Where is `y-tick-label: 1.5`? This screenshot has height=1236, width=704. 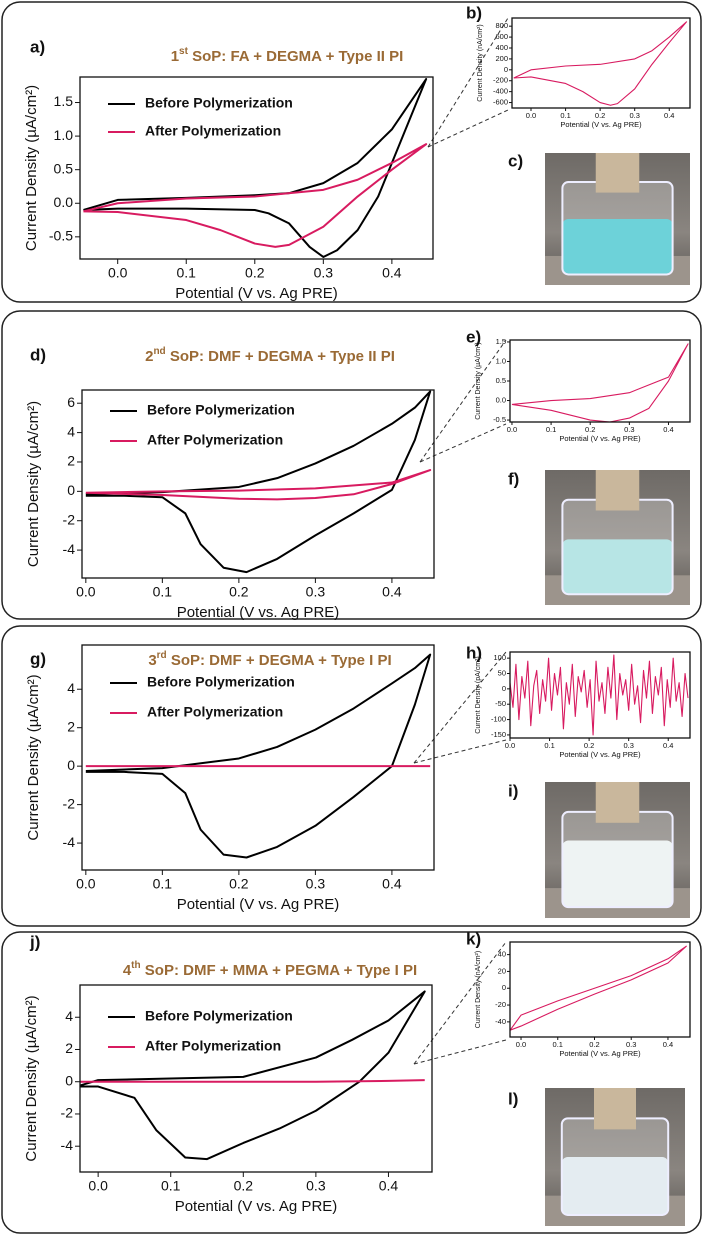 y-tick-label: 1.5 is located at coordinates (64, 101).